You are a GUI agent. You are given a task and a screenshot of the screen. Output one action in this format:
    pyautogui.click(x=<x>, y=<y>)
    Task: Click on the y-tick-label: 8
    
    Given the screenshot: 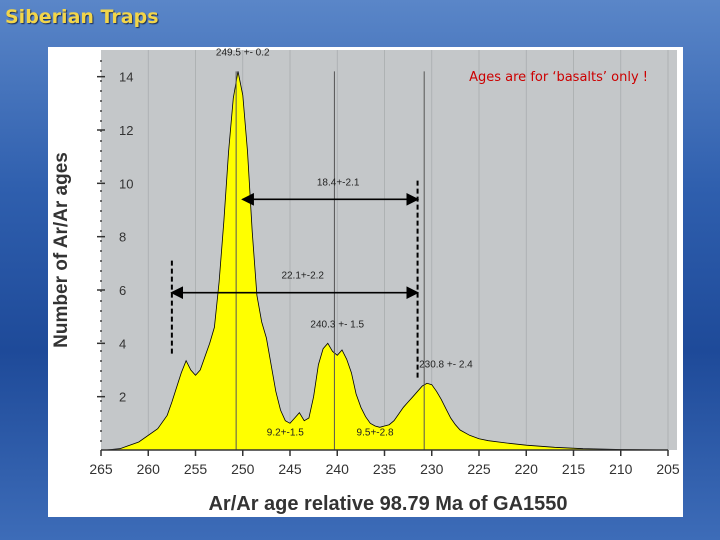 What is the action you would take?
    pyautogui.click(x=122, y=237)
    